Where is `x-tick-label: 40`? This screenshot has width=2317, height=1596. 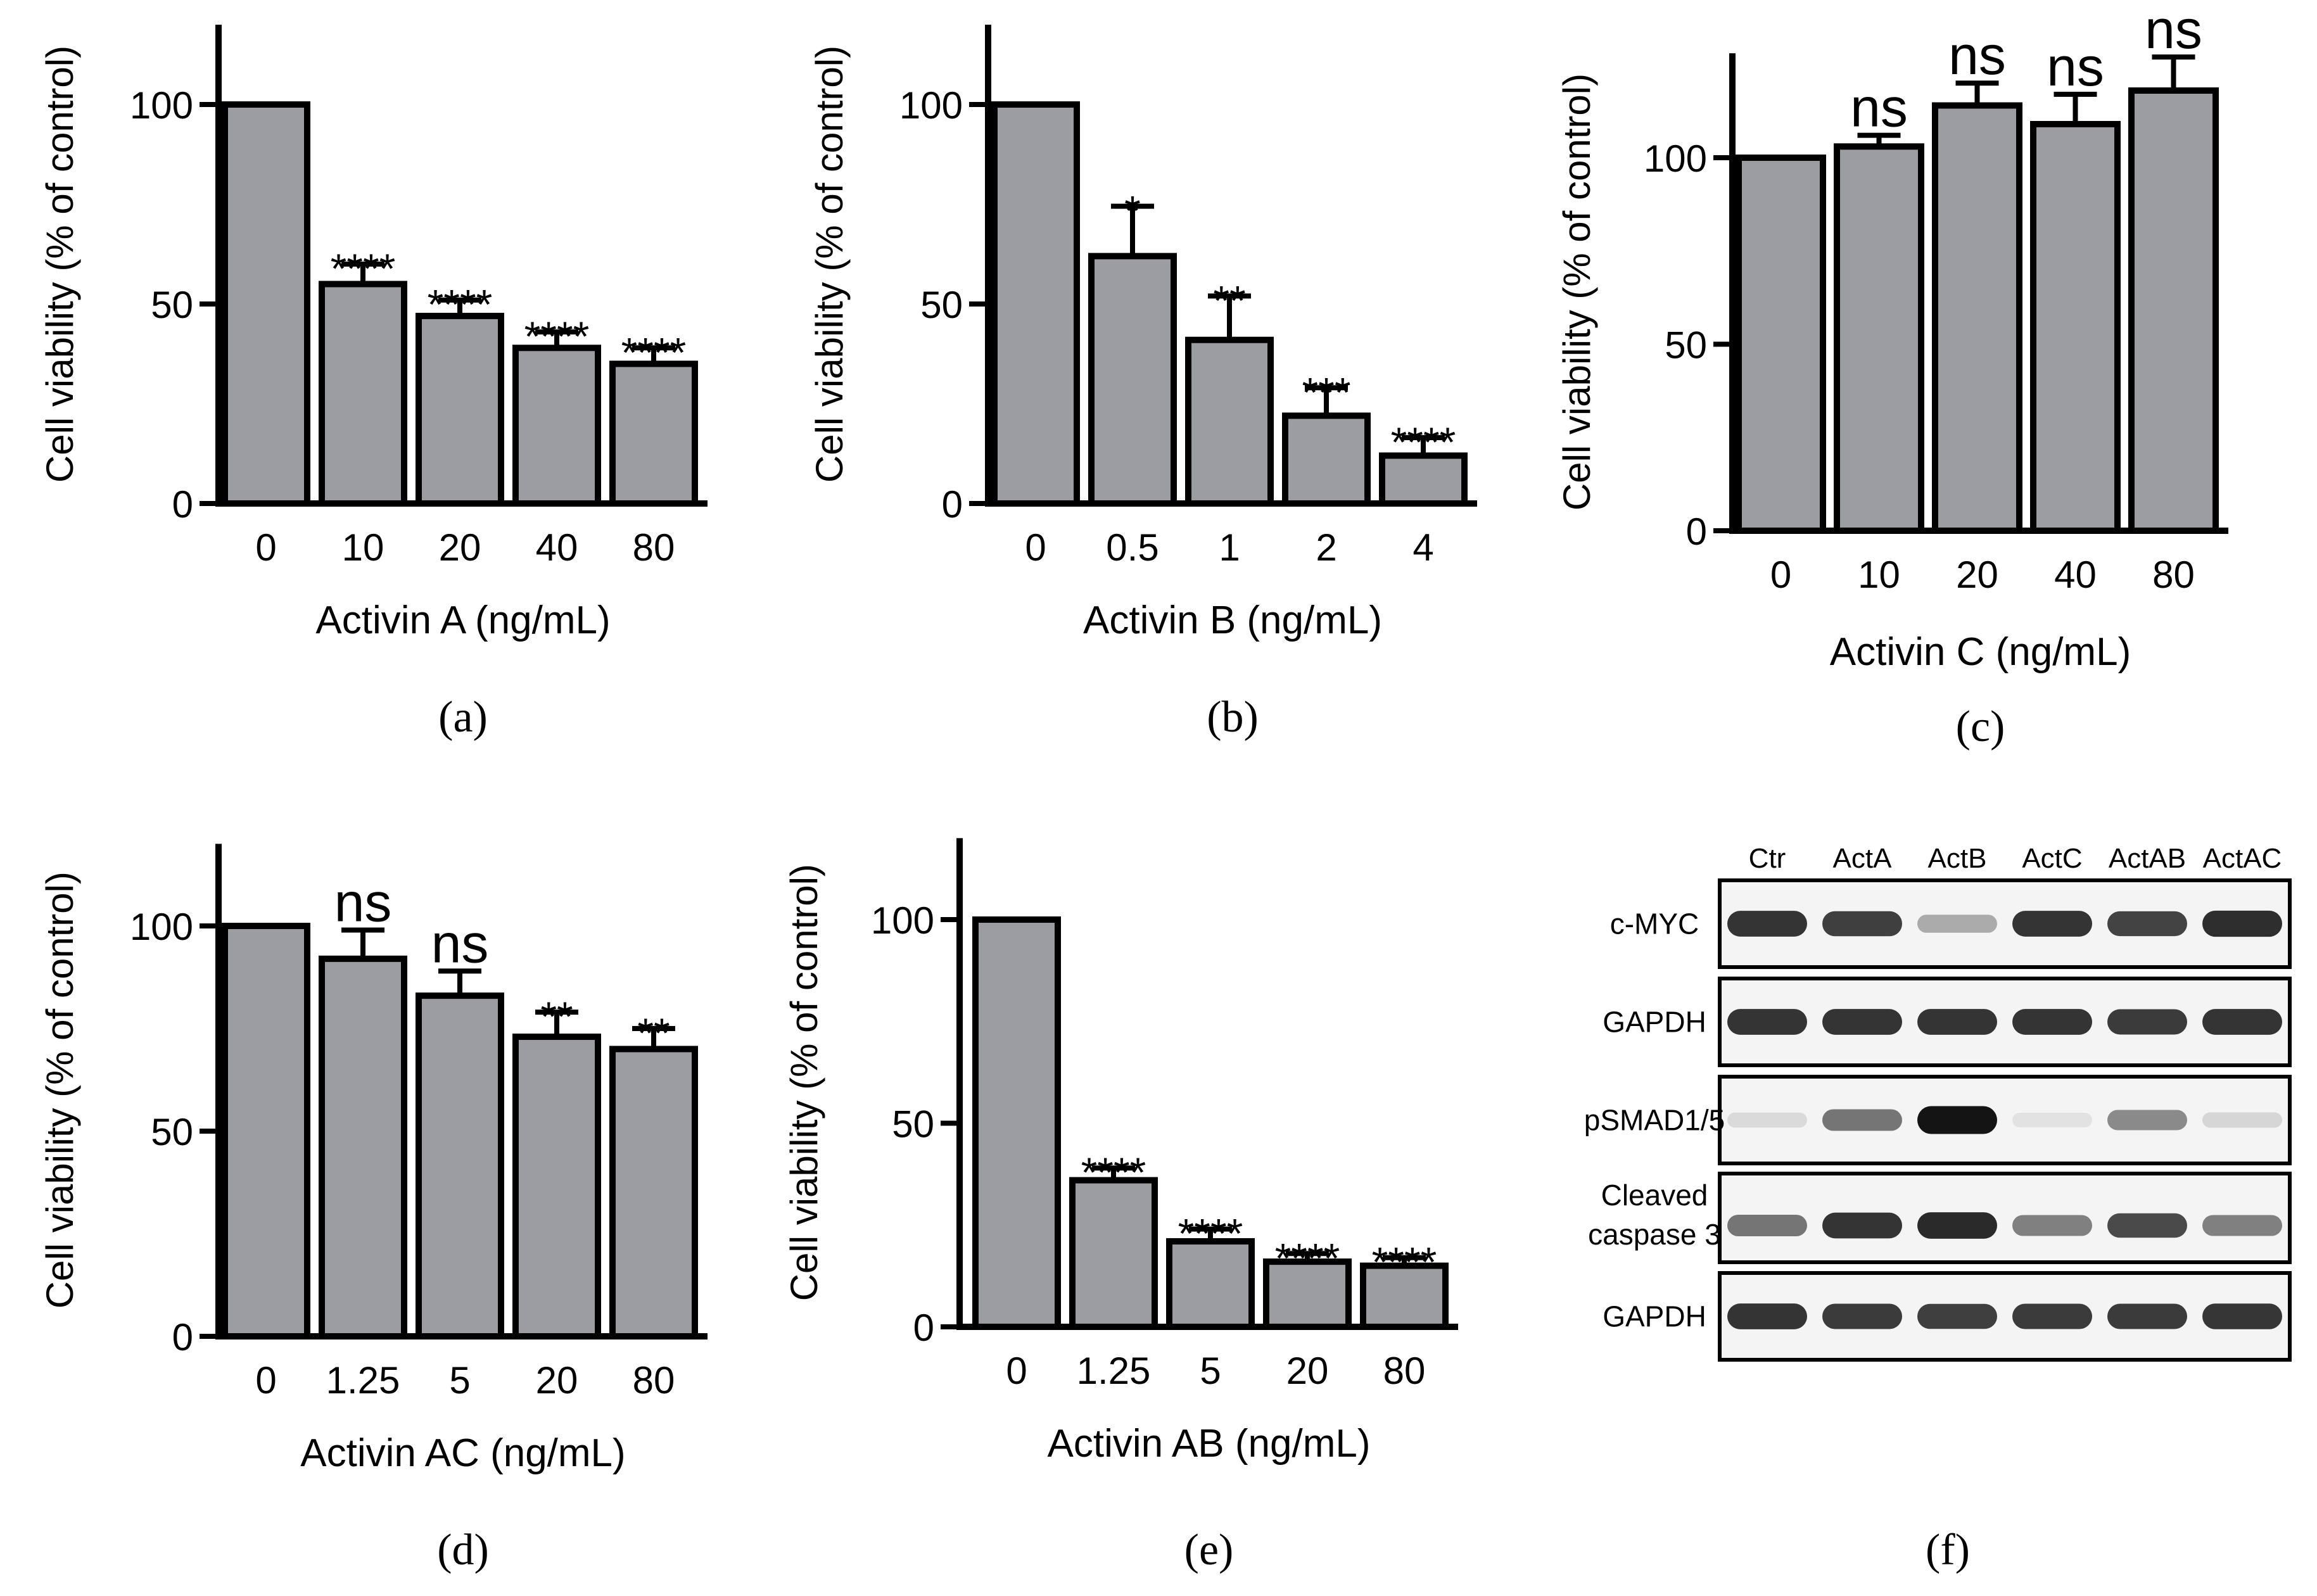 x-tick-label: 40 is located at coordinates (2075, 575).